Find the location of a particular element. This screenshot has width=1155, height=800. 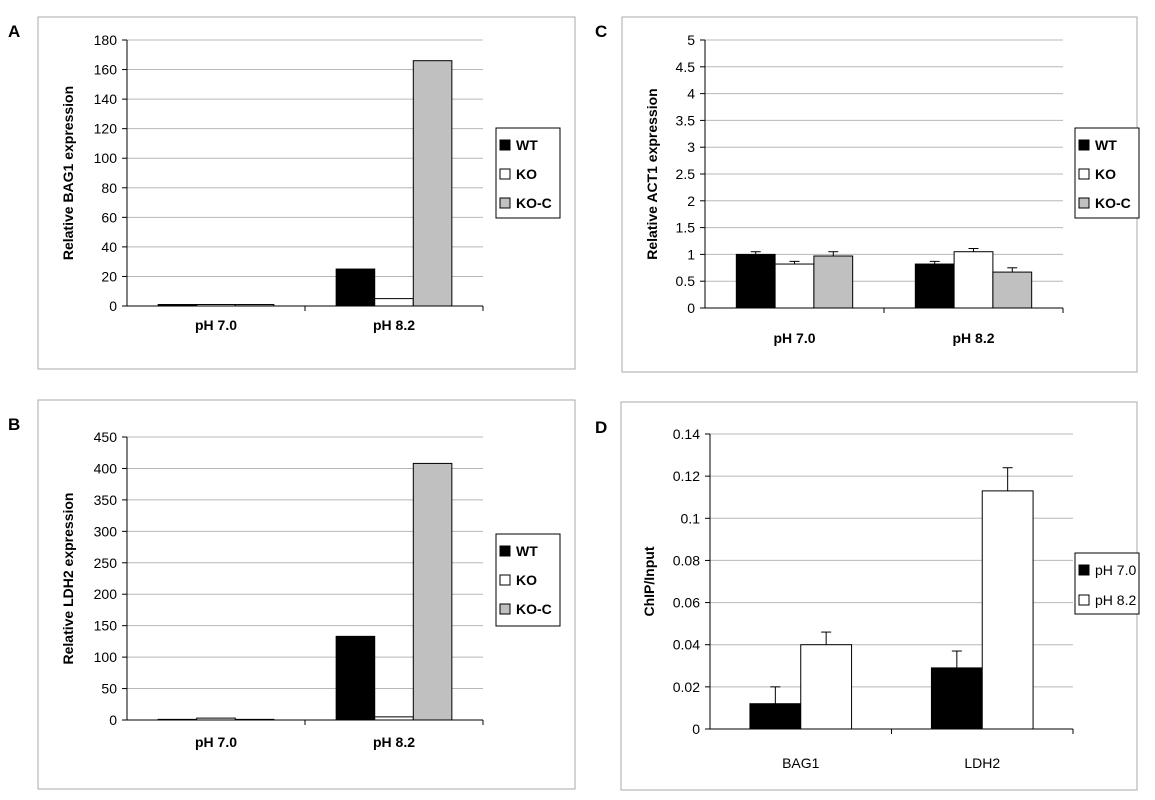

y-tick-label: 0.02 is located at coordinates (686, 687).